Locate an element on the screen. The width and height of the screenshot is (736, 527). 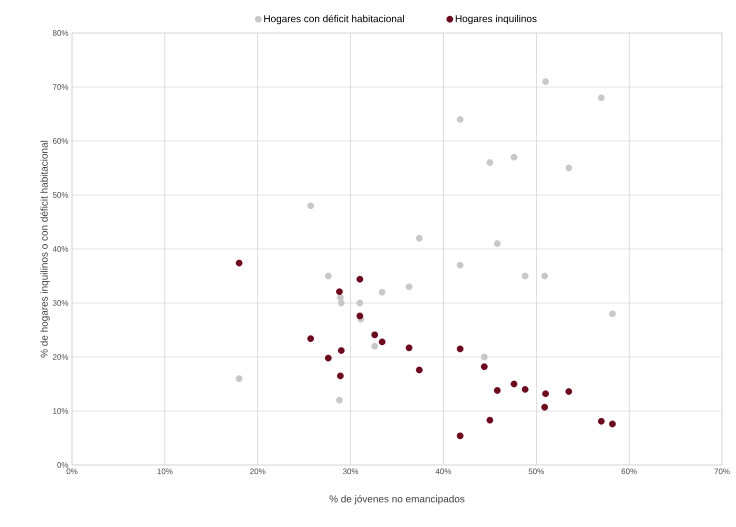
legend-label: Hogares con déficit habitacional is located at coordinates (334, 19).